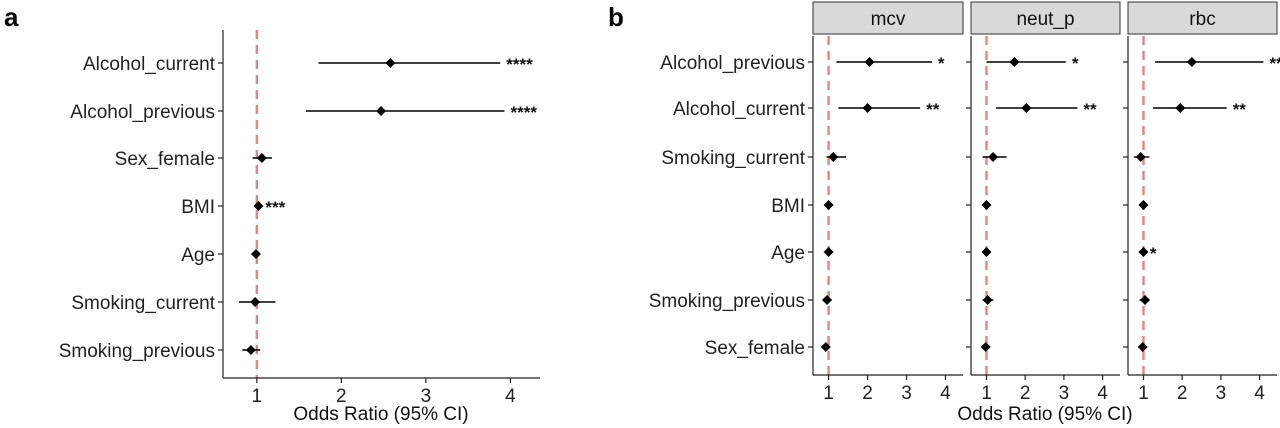 The image size is (1280, 428). I want to click on facet-strip-label: mcv, so click(888, 19).